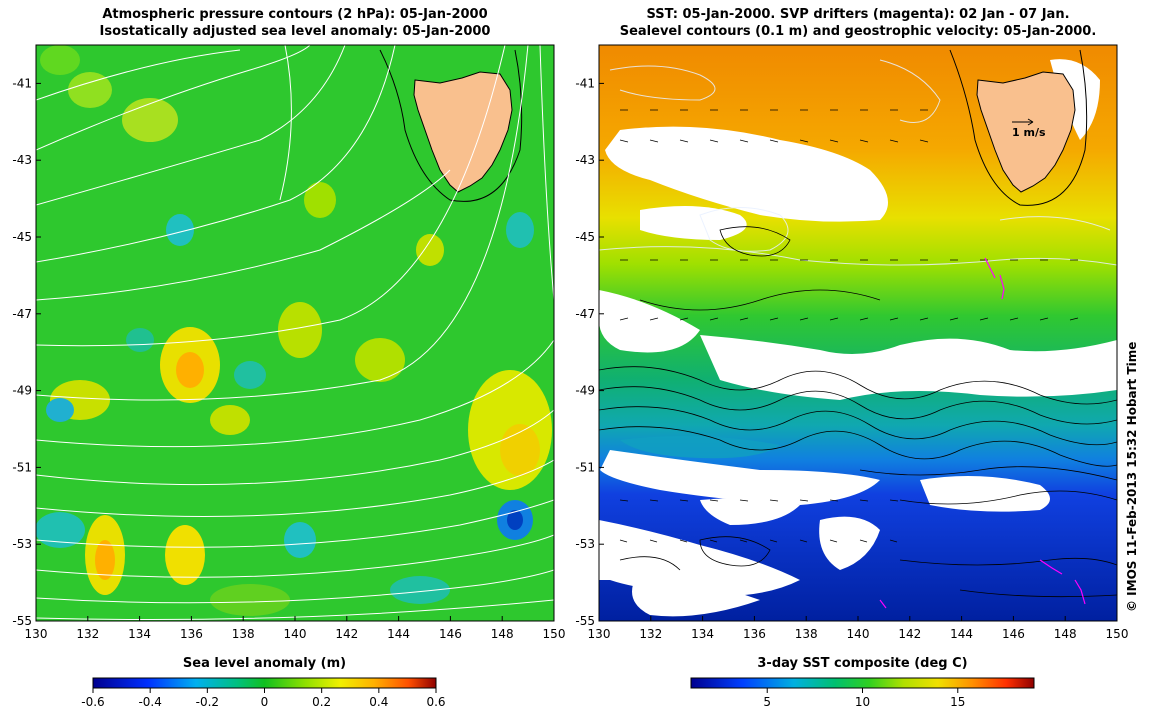 The image size is (1150, 710). Describe the element at coordinates (957, 702) in the screenshot. I see `colorbar-tick-label: 15` at that location.